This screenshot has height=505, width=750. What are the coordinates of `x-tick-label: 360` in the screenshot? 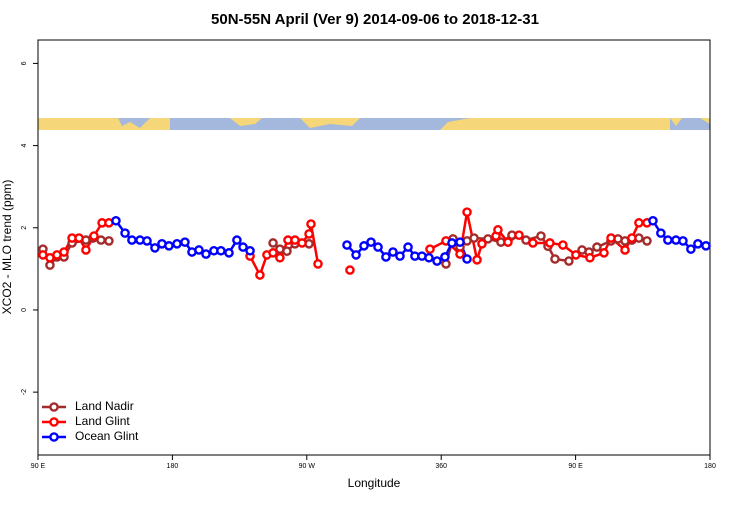 It's located at (441, 466).